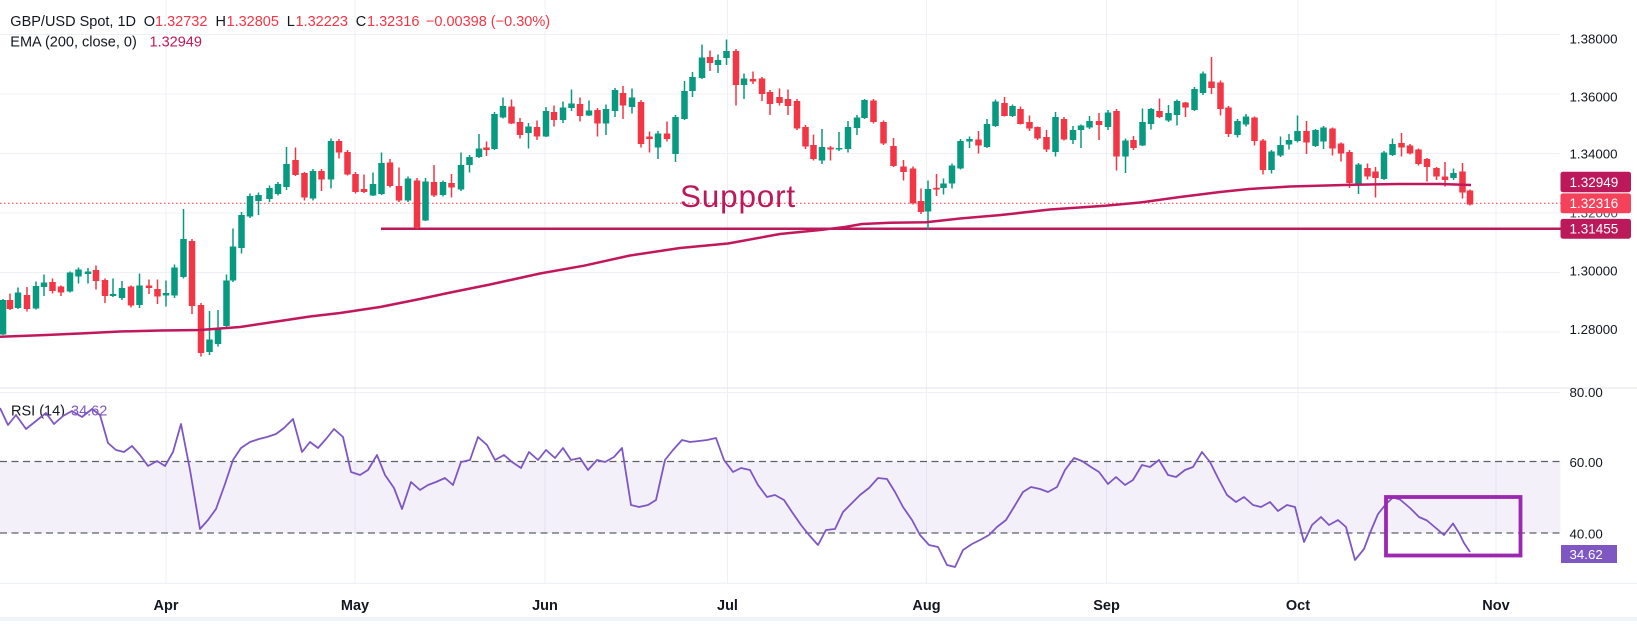 The image size is (1637, 626). Describe the element at coordinates (38, 412) in the screenshot. I see `svg-text: RSI (14)` at that location.